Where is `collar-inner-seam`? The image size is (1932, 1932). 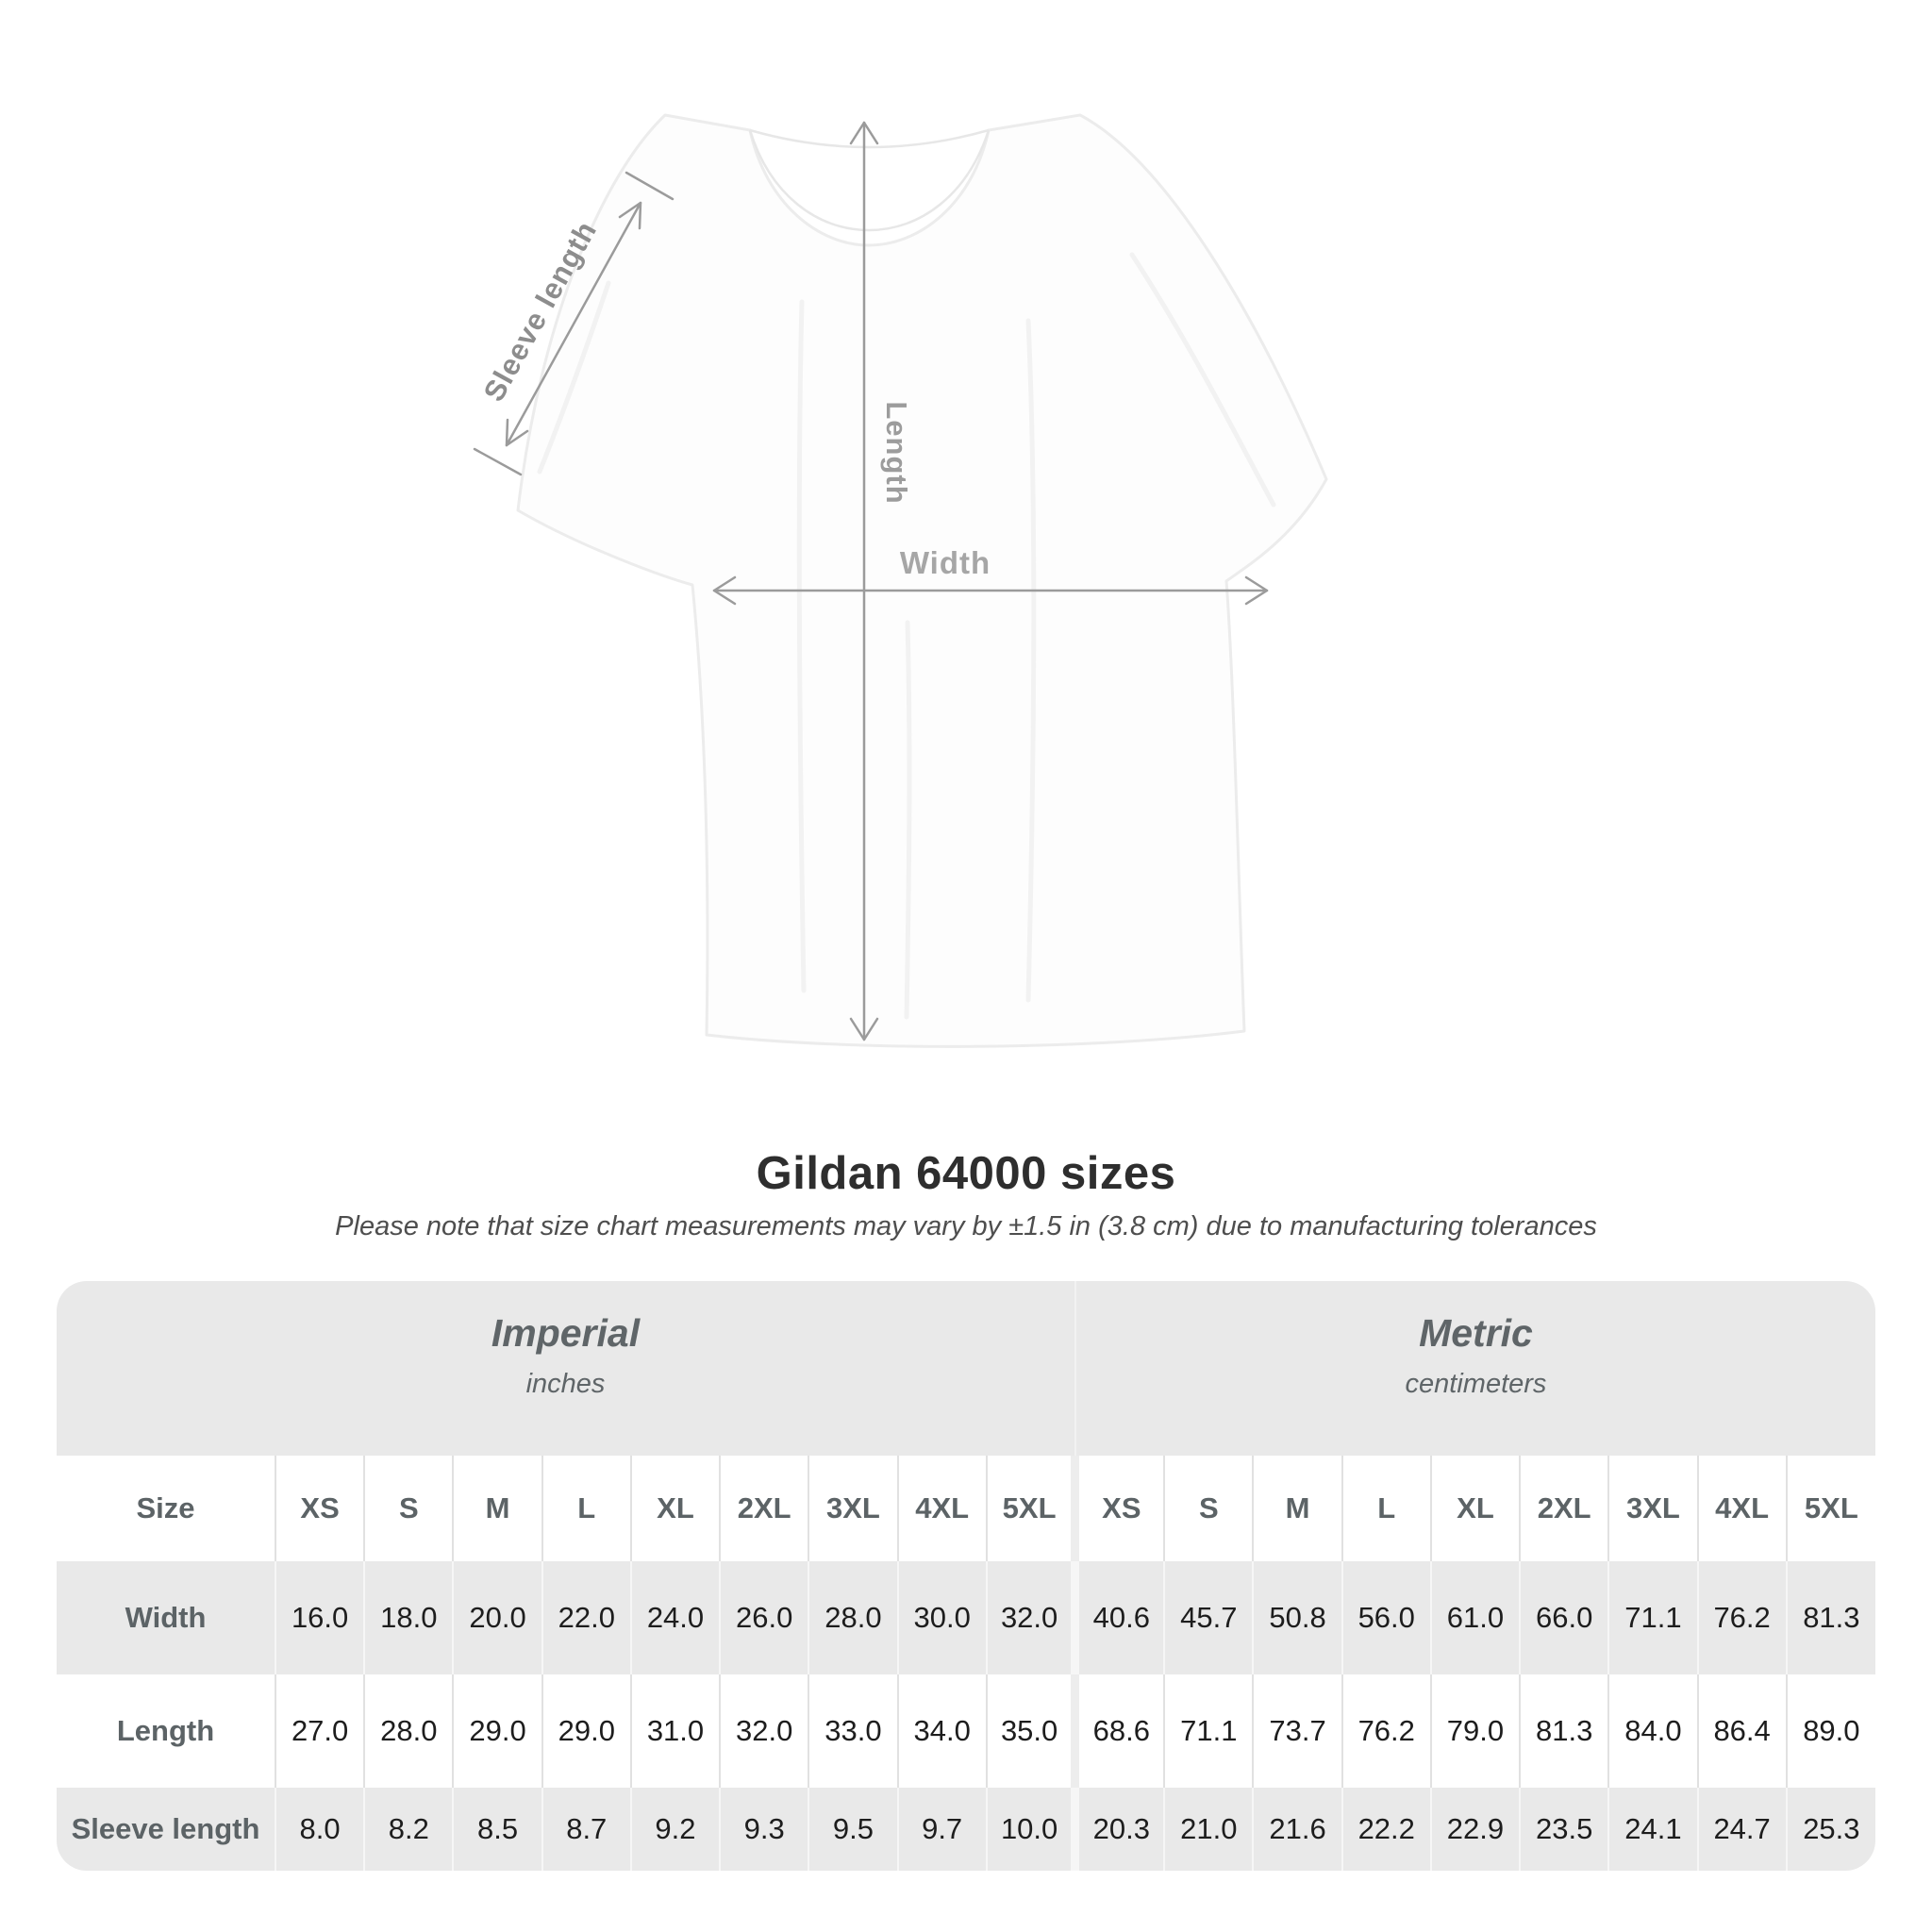
collar-inner-seam is located at coordinates (870, 180).